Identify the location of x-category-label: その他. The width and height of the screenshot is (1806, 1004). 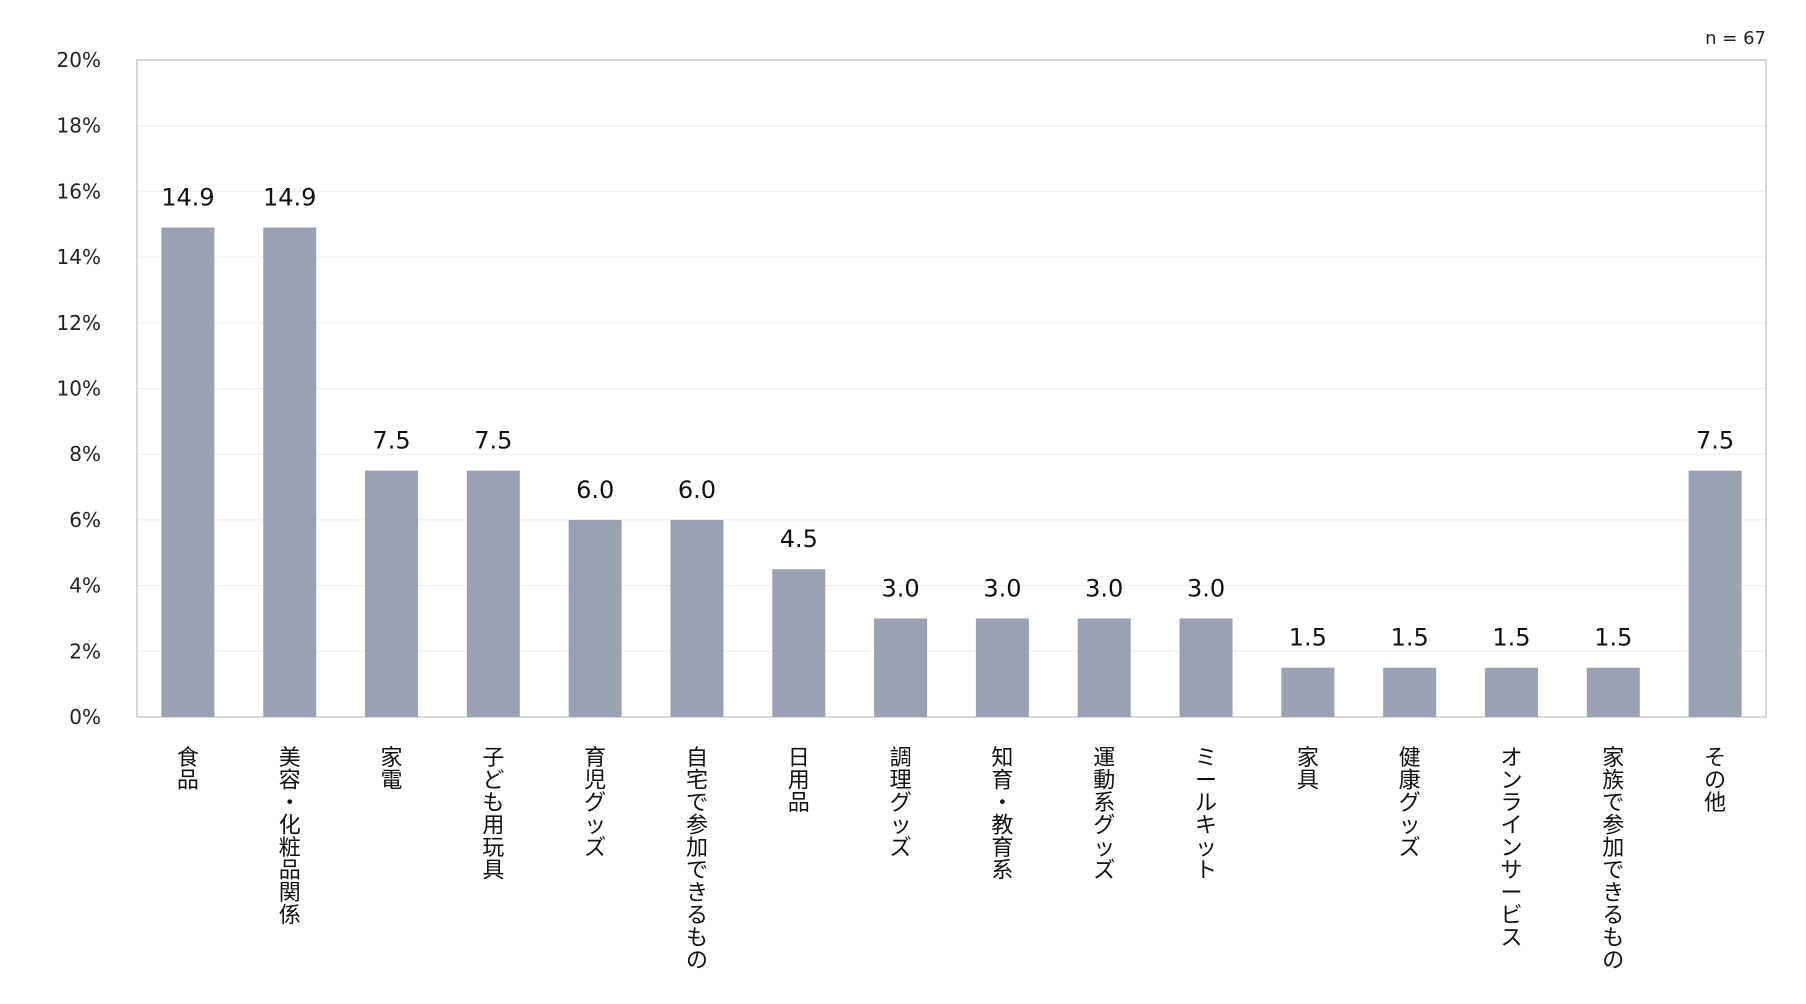
(1715, 781).